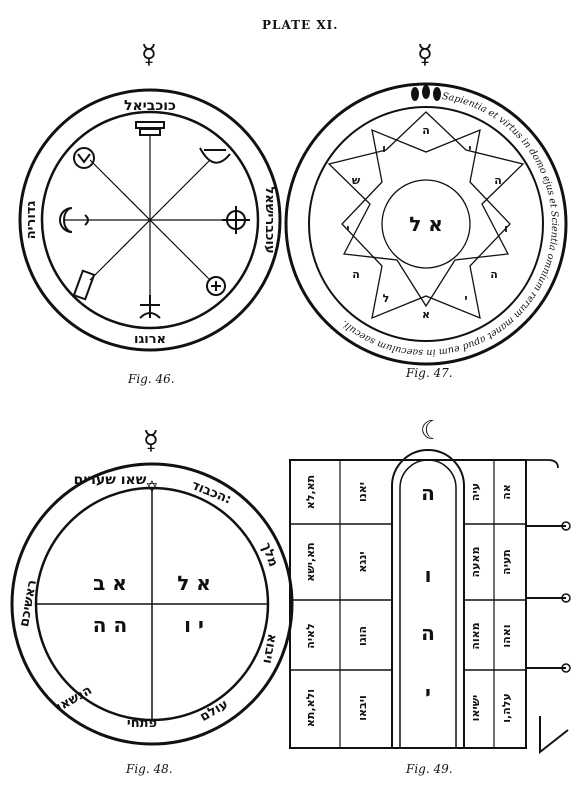 This screenshot has height=800, width=583. Describe the element at coordinates (426, 314) in the screenshot. I see `svg-text: א` at that location.